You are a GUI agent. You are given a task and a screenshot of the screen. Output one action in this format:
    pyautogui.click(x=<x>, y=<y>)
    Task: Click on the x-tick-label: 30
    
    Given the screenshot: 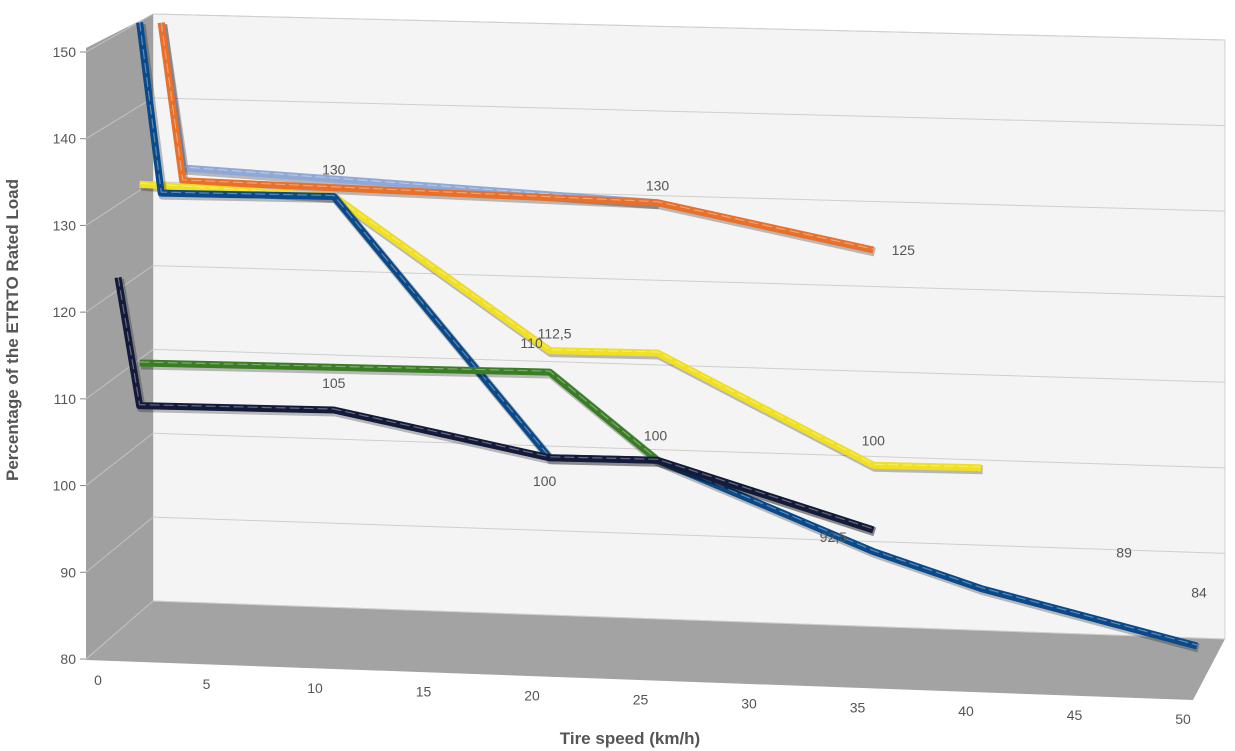 What is the action you would take?
    pyautogui.click(x=749, y=703)
    